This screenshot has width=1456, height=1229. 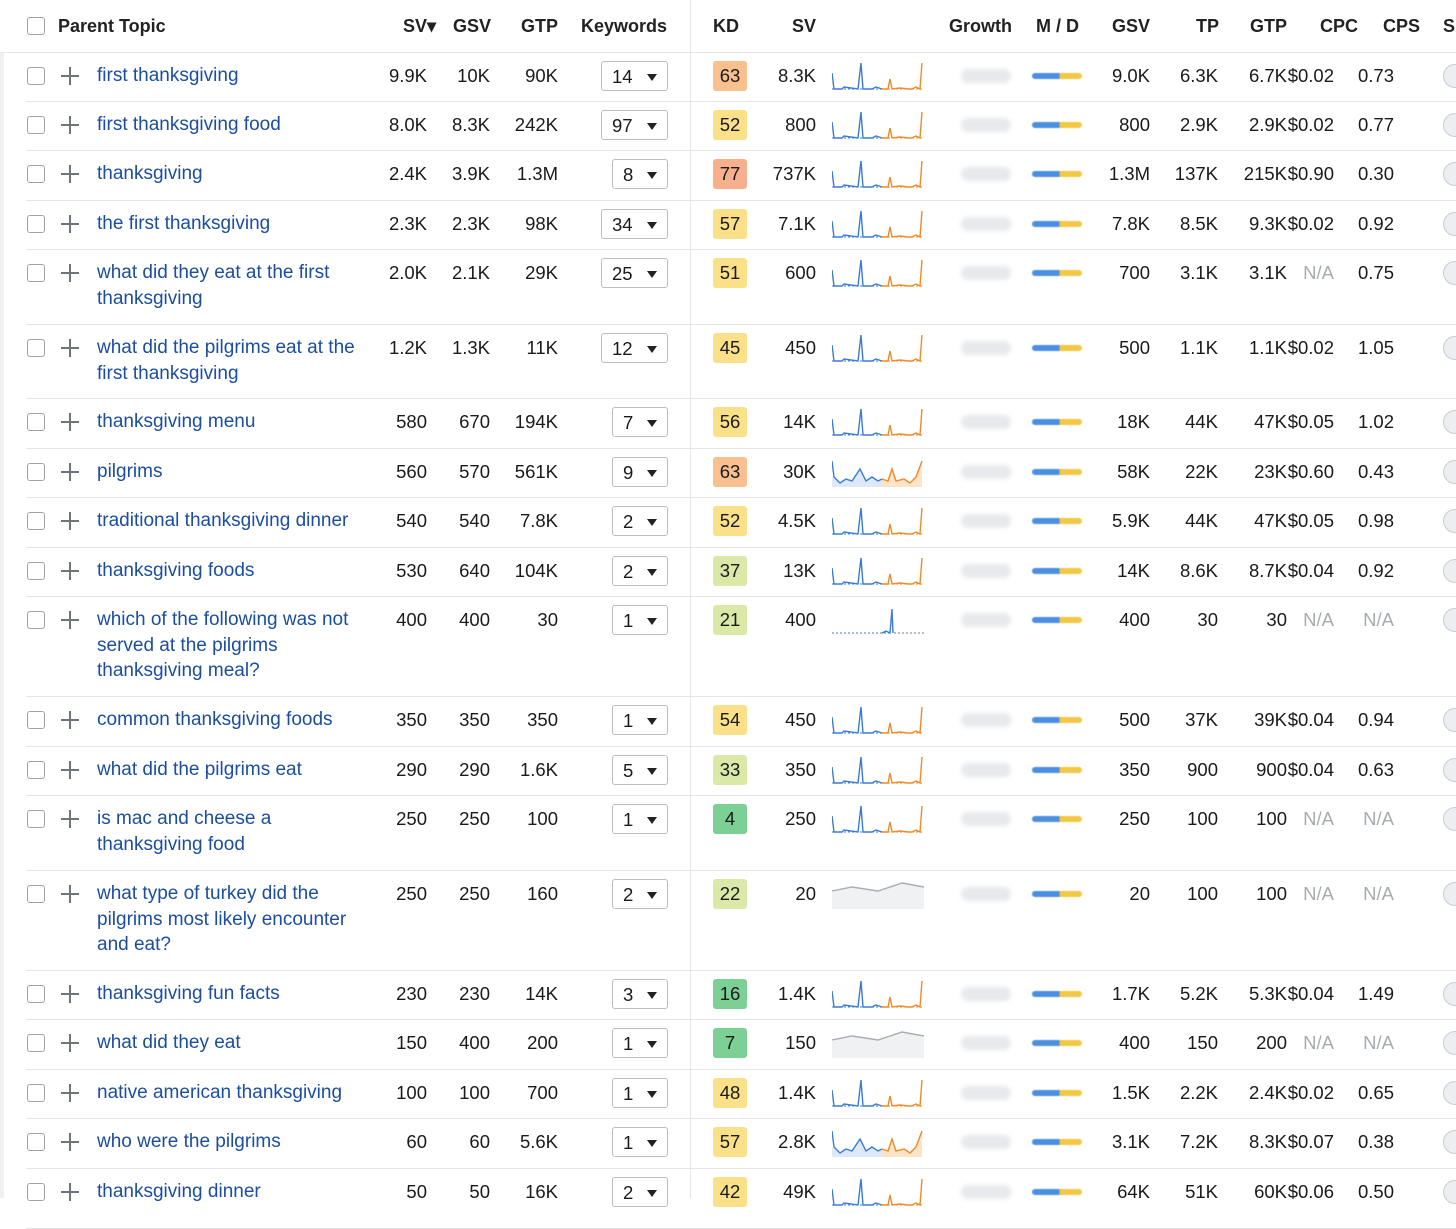 I want to click on parent-topic-link: first thanksgiving food, so click(x=189, y=124).